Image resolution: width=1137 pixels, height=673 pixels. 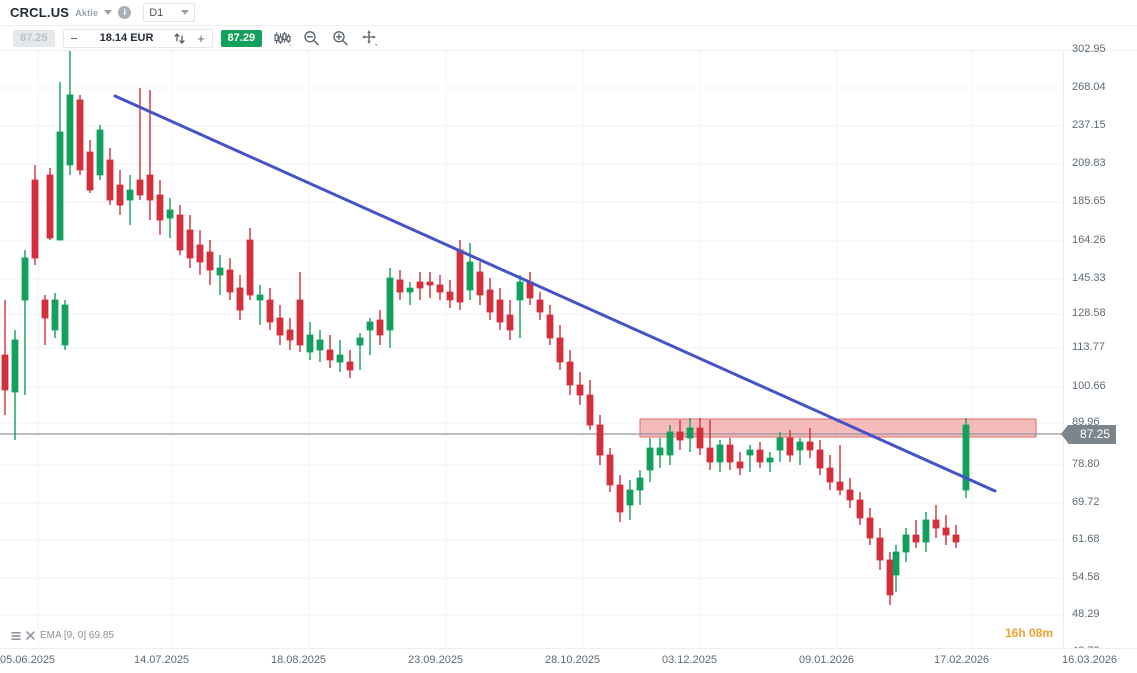 I want to click on indicator-label: EMA [9, 0] 69.85, so click(x=77, y=635).